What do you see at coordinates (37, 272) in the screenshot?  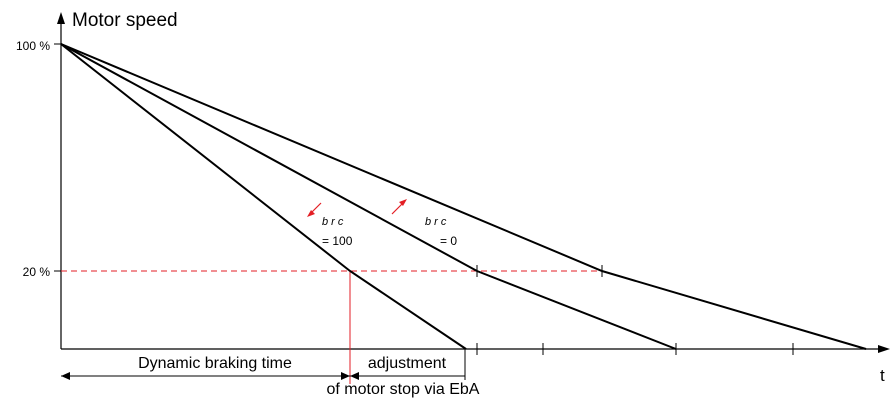 I see `y-label-20: 20 %` at bounding box center [37, 272].